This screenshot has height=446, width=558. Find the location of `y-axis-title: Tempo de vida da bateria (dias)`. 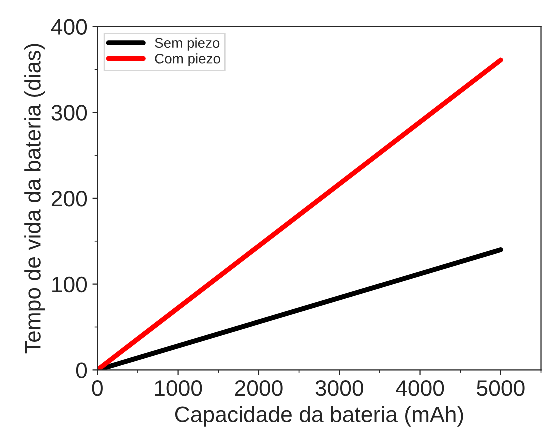

y-axis-title: Tempo de vida da bateria (dias) is located at coordinates (35, 199).